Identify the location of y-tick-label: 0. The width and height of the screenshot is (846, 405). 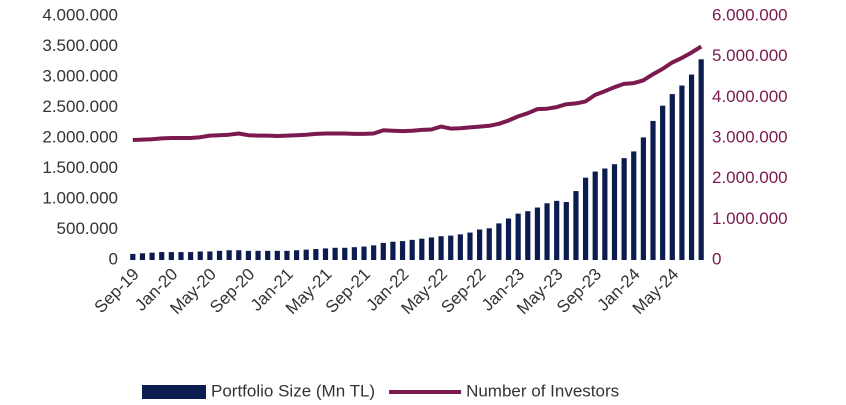
(113, 258).